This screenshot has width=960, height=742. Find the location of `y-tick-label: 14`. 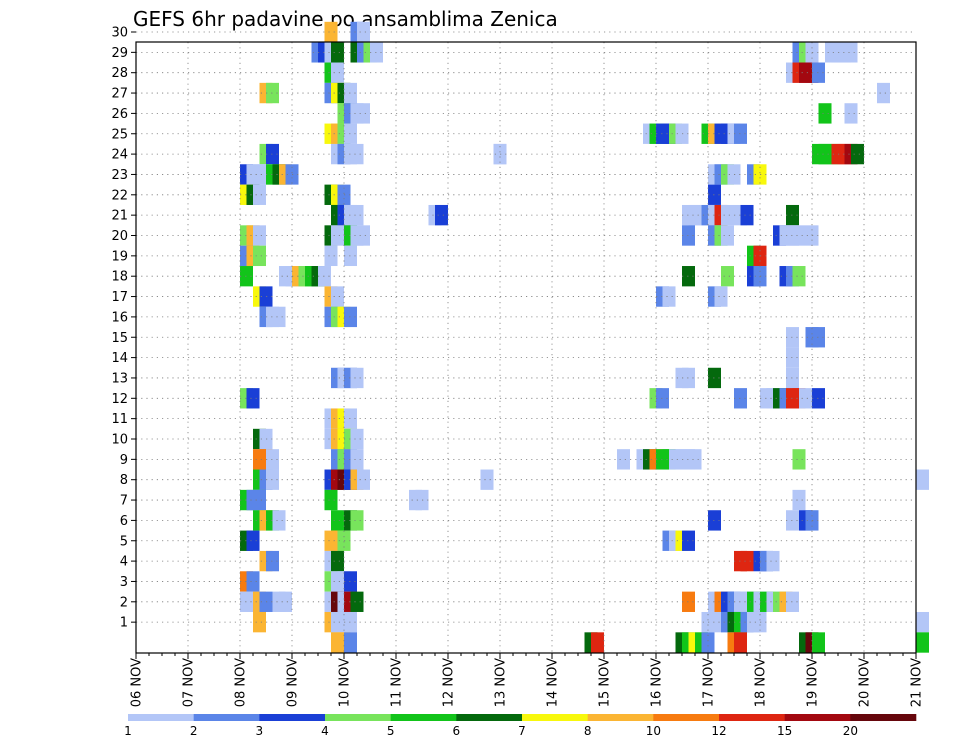

y-tick-label: 14 is located at coordinates (119, 358).